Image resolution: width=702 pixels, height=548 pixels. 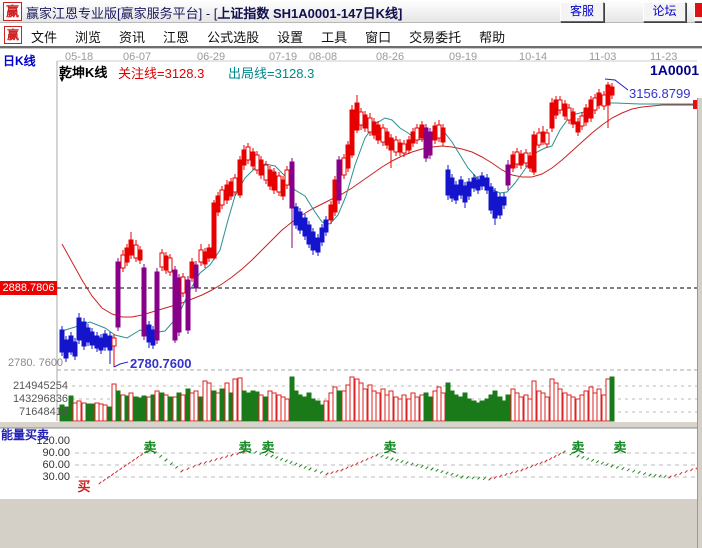 I want to click on window-title-symbol: 上证指数 SH1A0001-147日K线], so click(x=310, y=13).